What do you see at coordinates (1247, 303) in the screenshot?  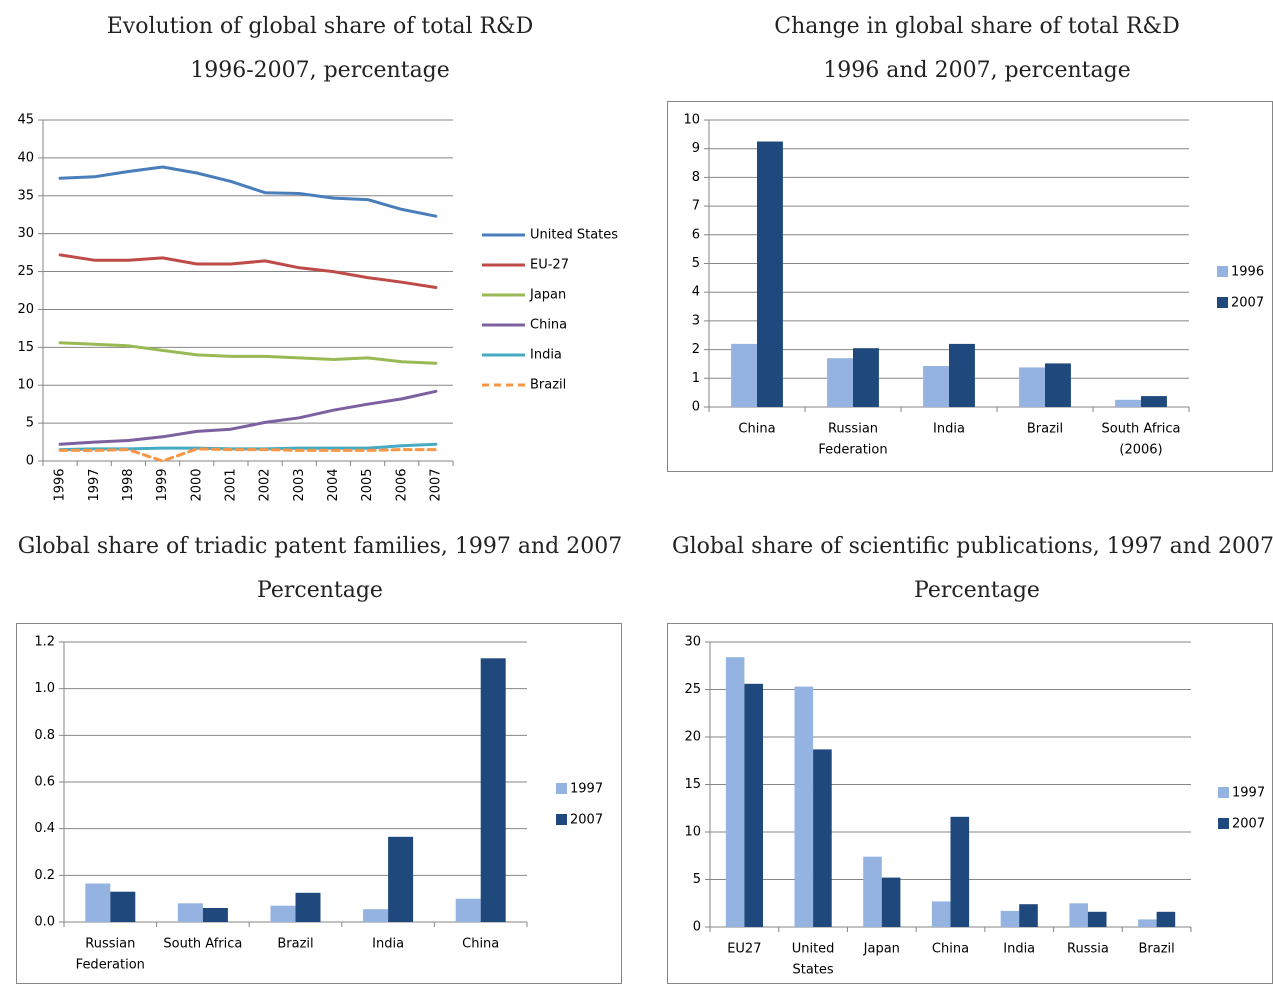 I see `legend-label-c2-2007: 2007` at bounding box center [1247, 303].